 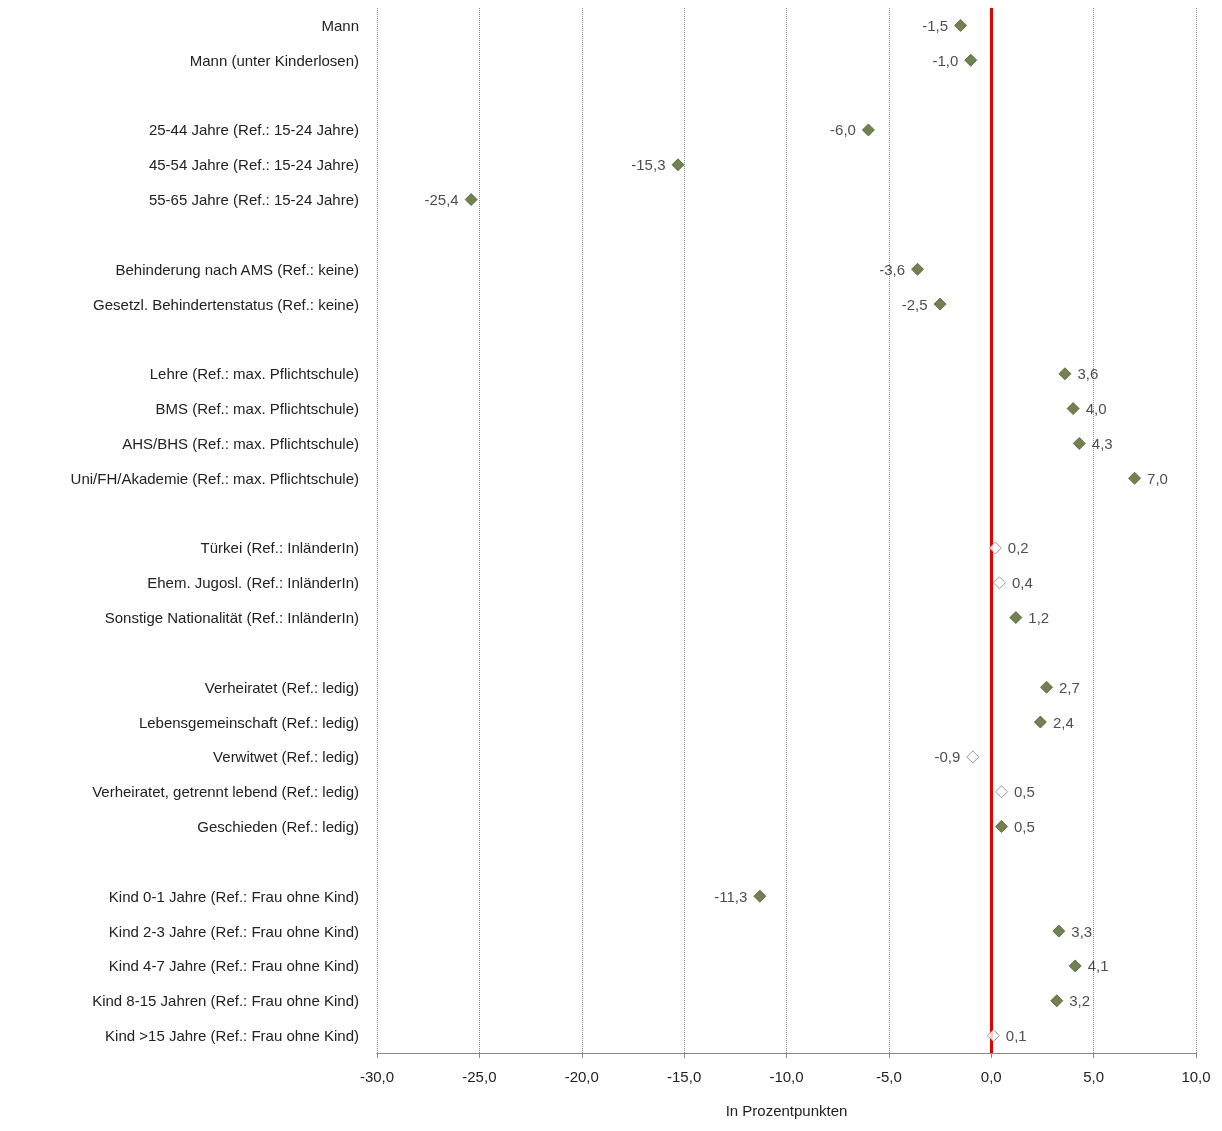 I want to click on y-tick-label: Kind 4-7 Jahre (Ref.: Frau ohne Kind), so click(x=233, y=966).